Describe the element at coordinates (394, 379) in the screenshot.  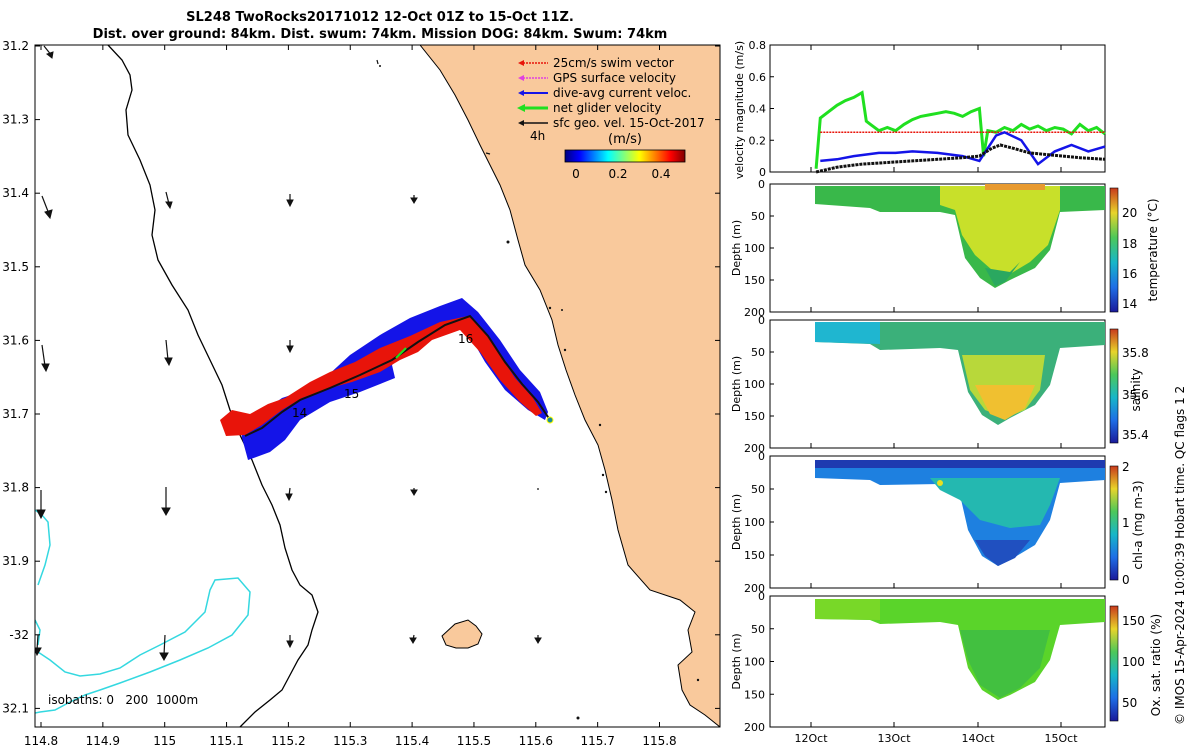
I see `current-velocity-band` at that location.